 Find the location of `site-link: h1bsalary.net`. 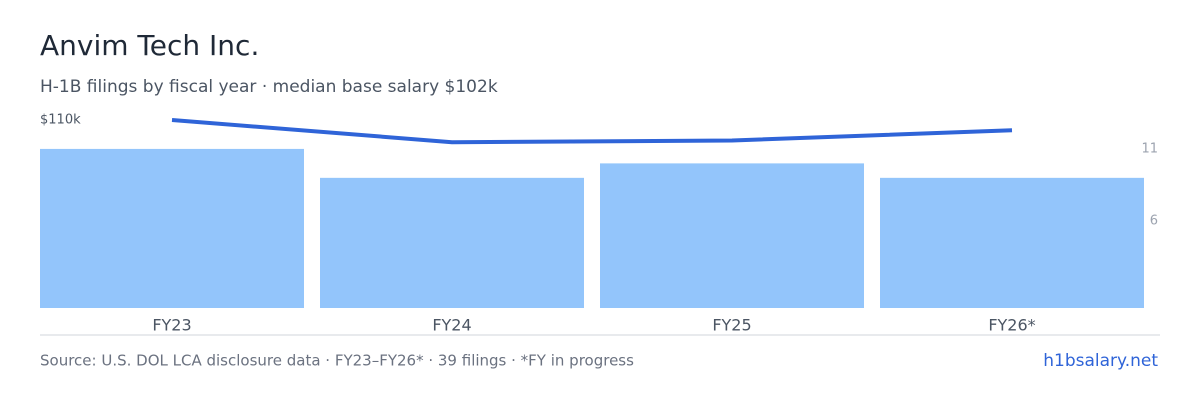

site-link: h1bsalary.net is located at coordinates (1100, 361).